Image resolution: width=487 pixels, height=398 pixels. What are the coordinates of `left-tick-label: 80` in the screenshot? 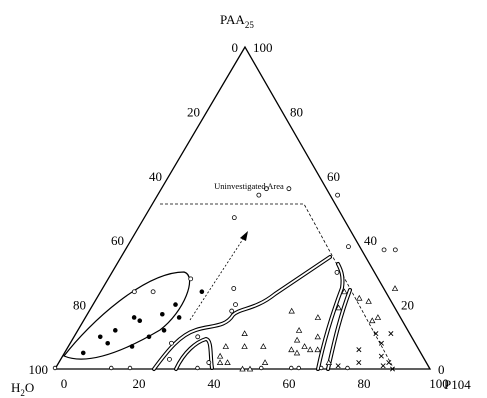 It's located at (79, 305).